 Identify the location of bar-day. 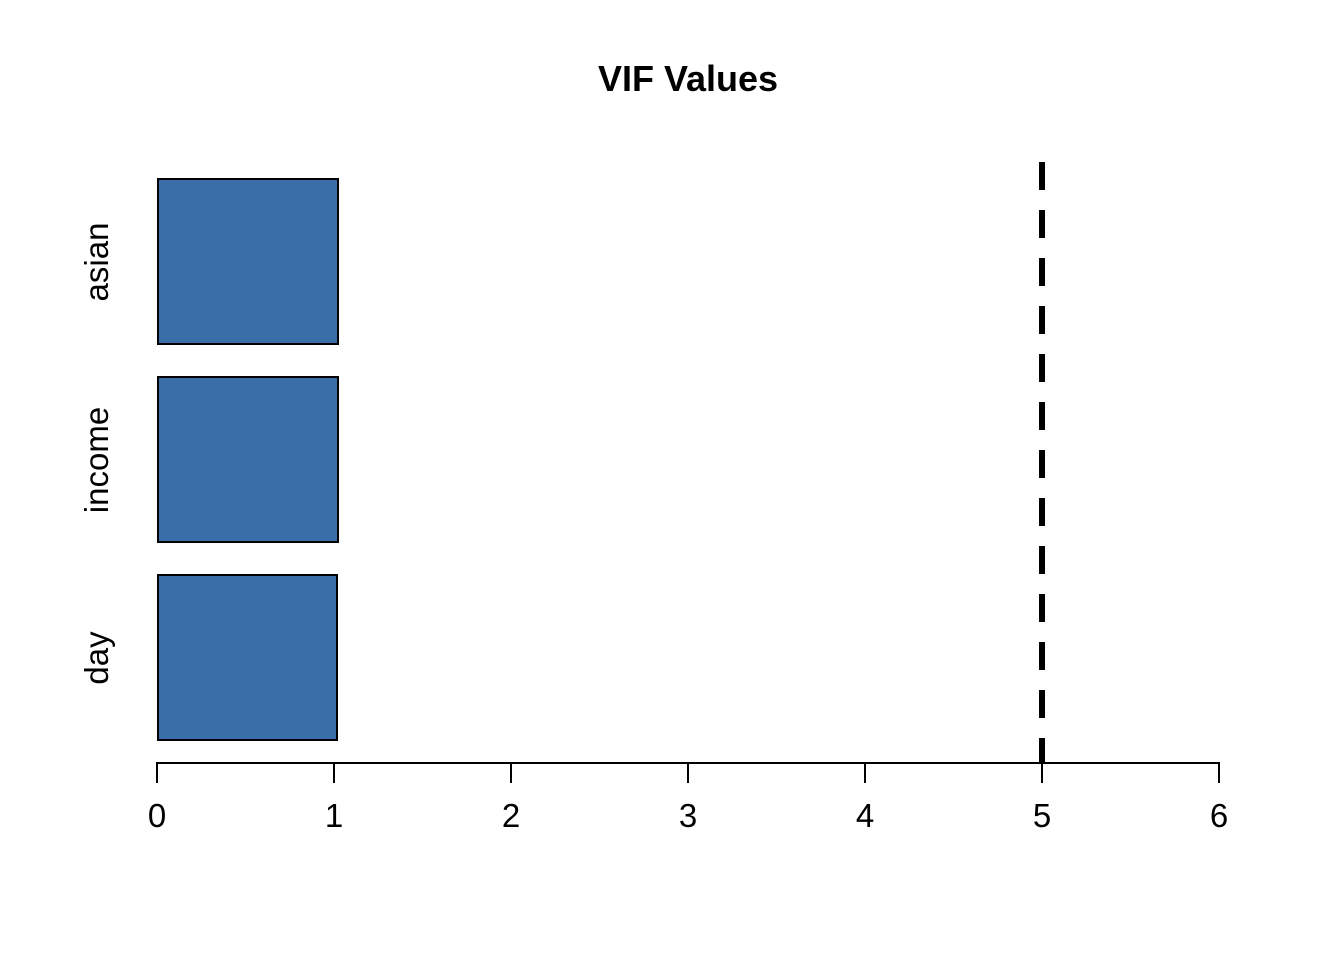
(247, 657).